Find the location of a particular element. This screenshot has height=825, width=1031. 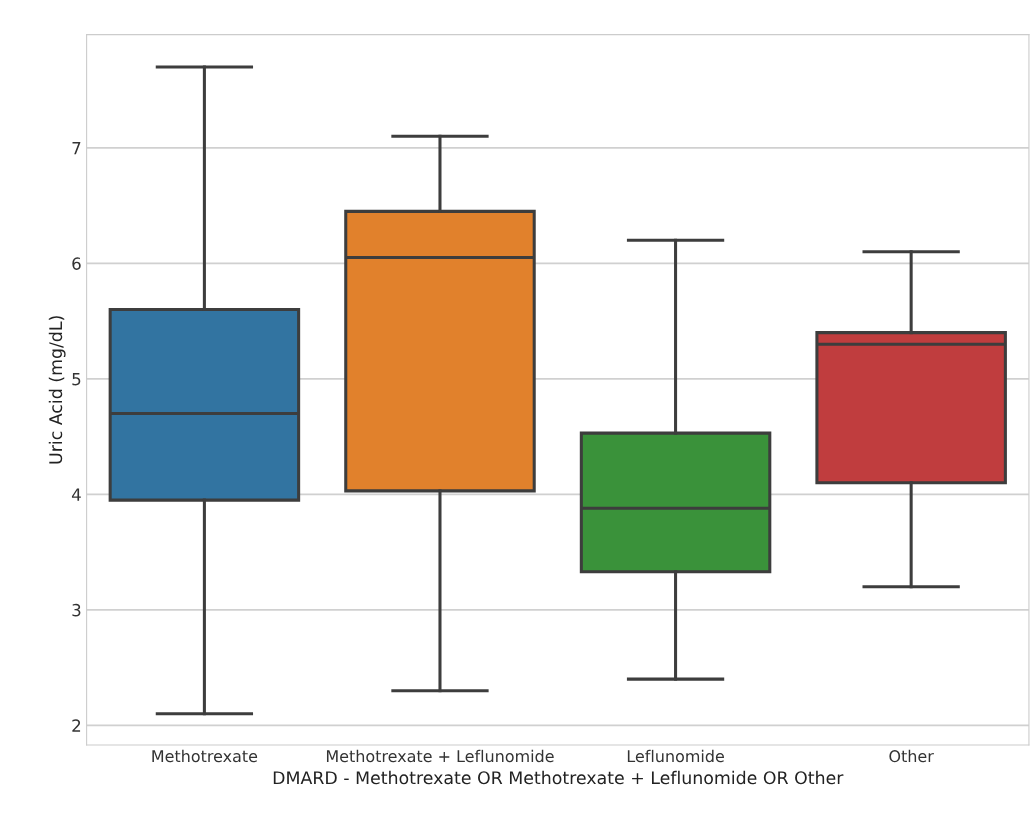

y-axis-title: Uric Acid (mg/dL) is located at coordinates (57, 390).